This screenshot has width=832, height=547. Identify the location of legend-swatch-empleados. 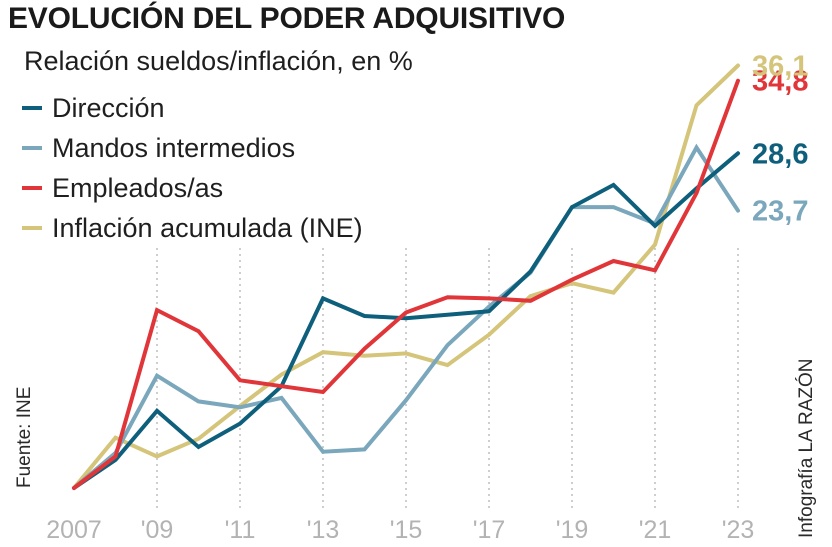
(32, 188).